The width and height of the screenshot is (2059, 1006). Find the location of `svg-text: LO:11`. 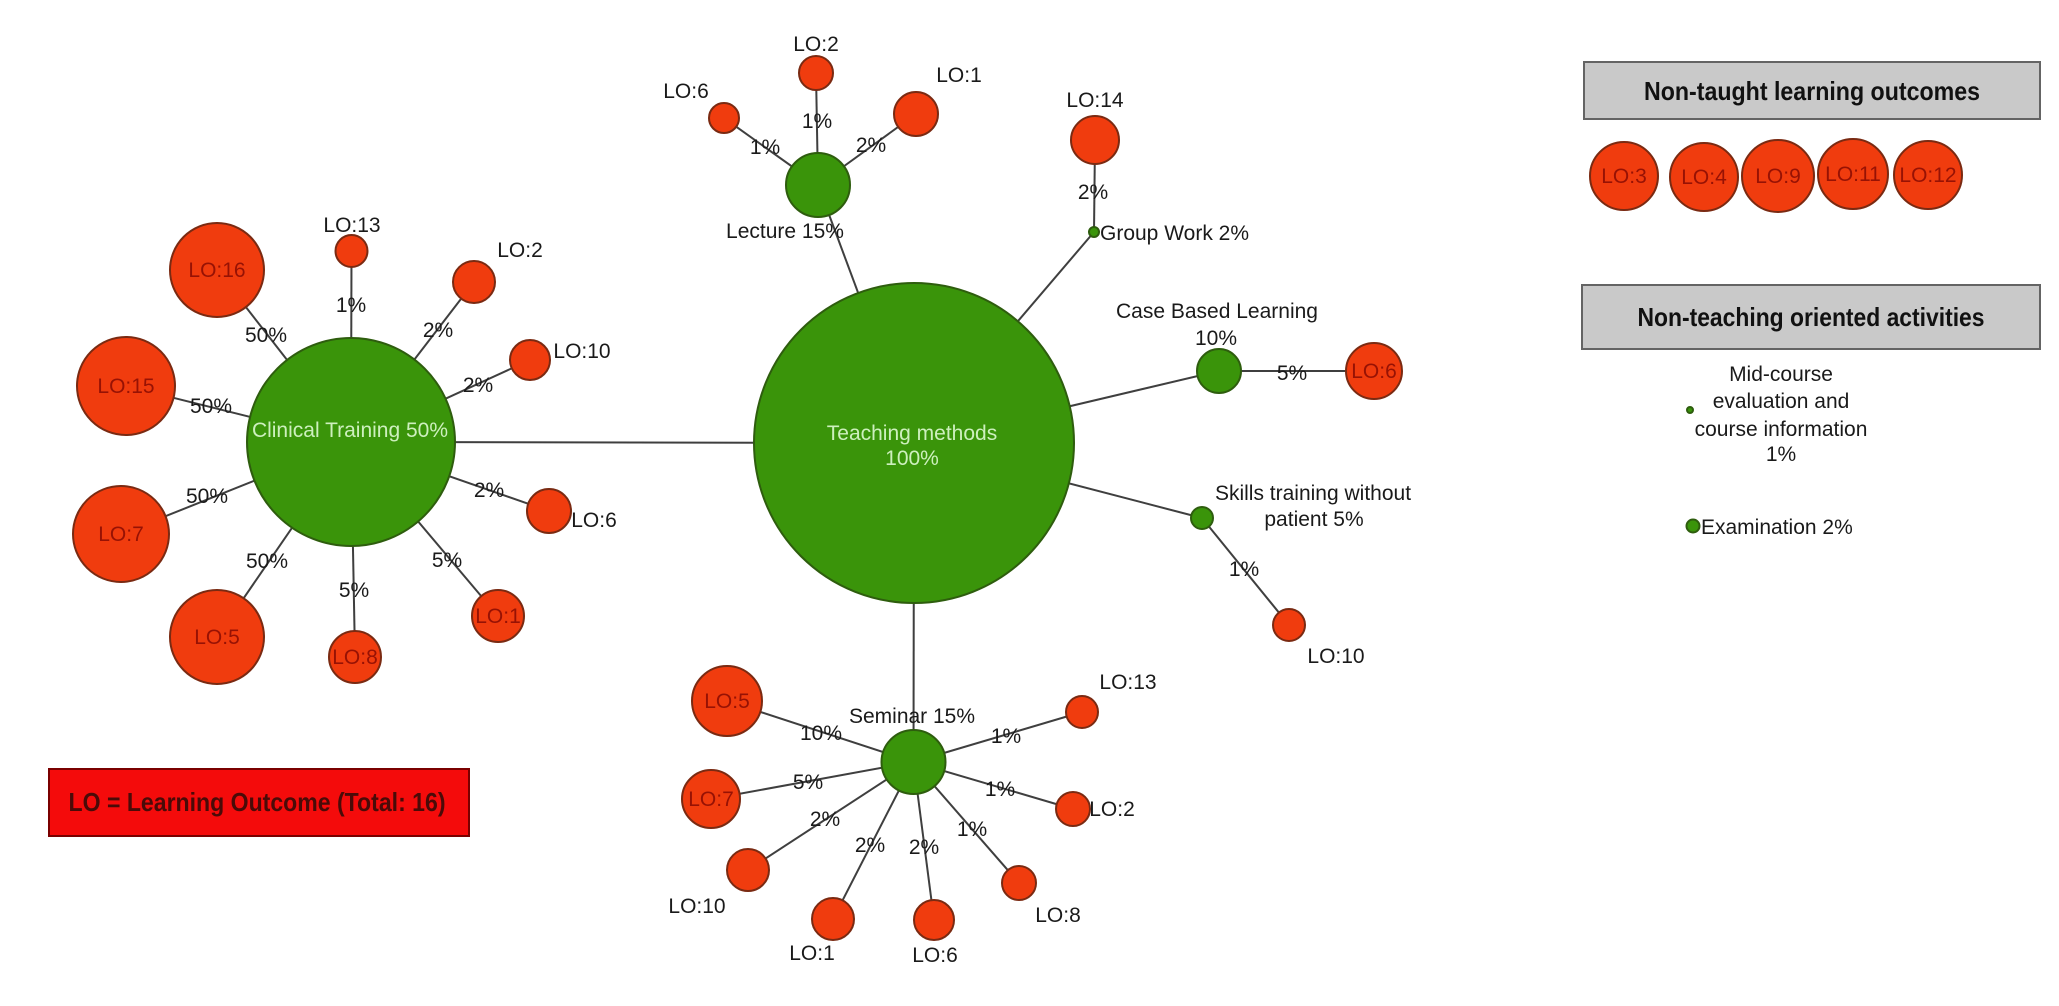

svg-text: LO:11 is located at coordinates (1853, 174).